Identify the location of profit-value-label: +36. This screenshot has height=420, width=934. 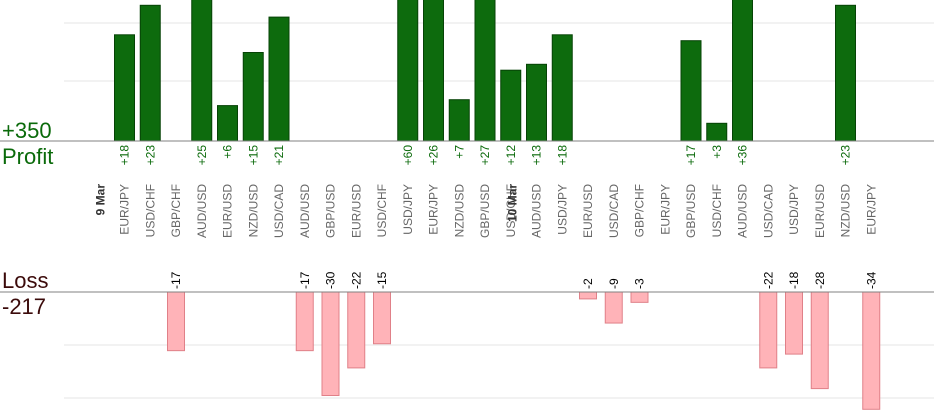
(743, 155).